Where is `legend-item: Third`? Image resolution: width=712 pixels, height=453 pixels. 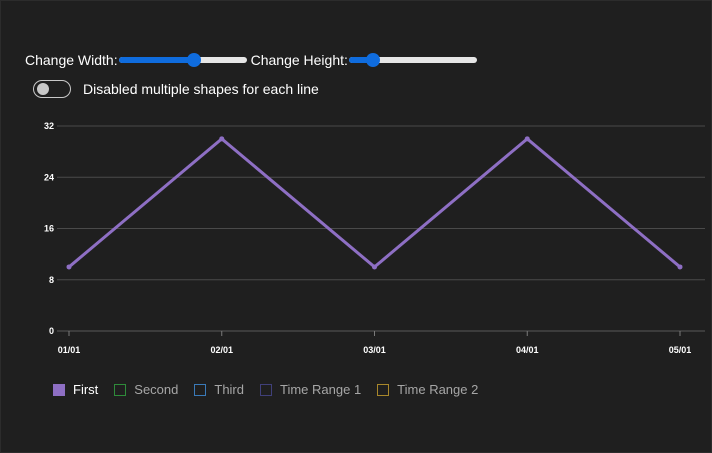
legend-item: Third is located at coordinates (219, 389).